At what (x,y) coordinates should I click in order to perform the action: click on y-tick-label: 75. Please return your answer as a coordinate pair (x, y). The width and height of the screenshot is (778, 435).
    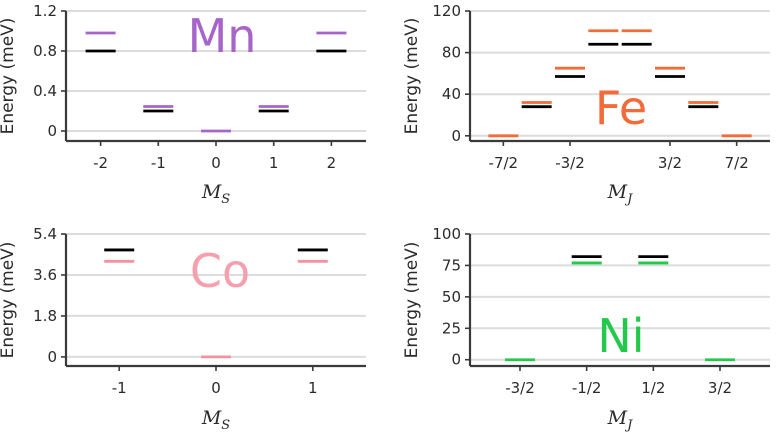
    Looking at the image, I should click on (451, 265).